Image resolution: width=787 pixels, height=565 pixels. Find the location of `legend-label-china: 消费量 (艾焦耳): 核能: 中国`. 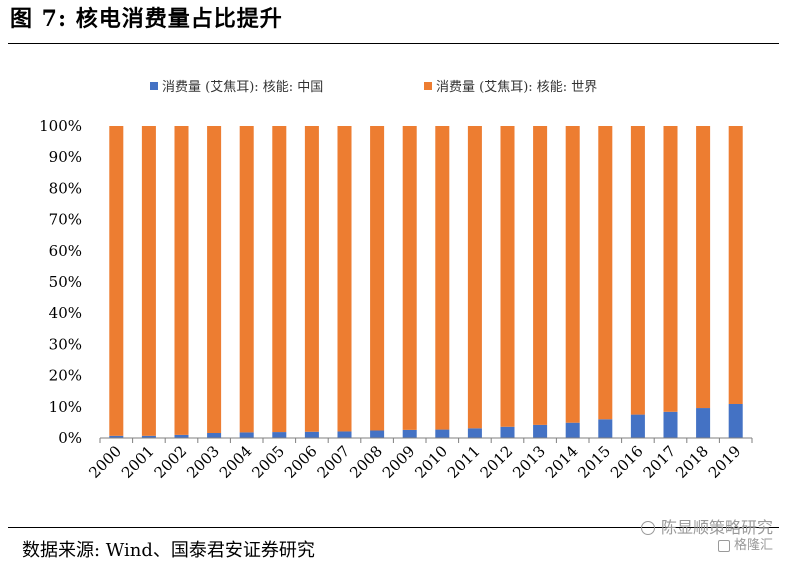

legend-label-china: 消费量 (艾焦耳): 核能: 中国 is located at coordinates (242, 87).